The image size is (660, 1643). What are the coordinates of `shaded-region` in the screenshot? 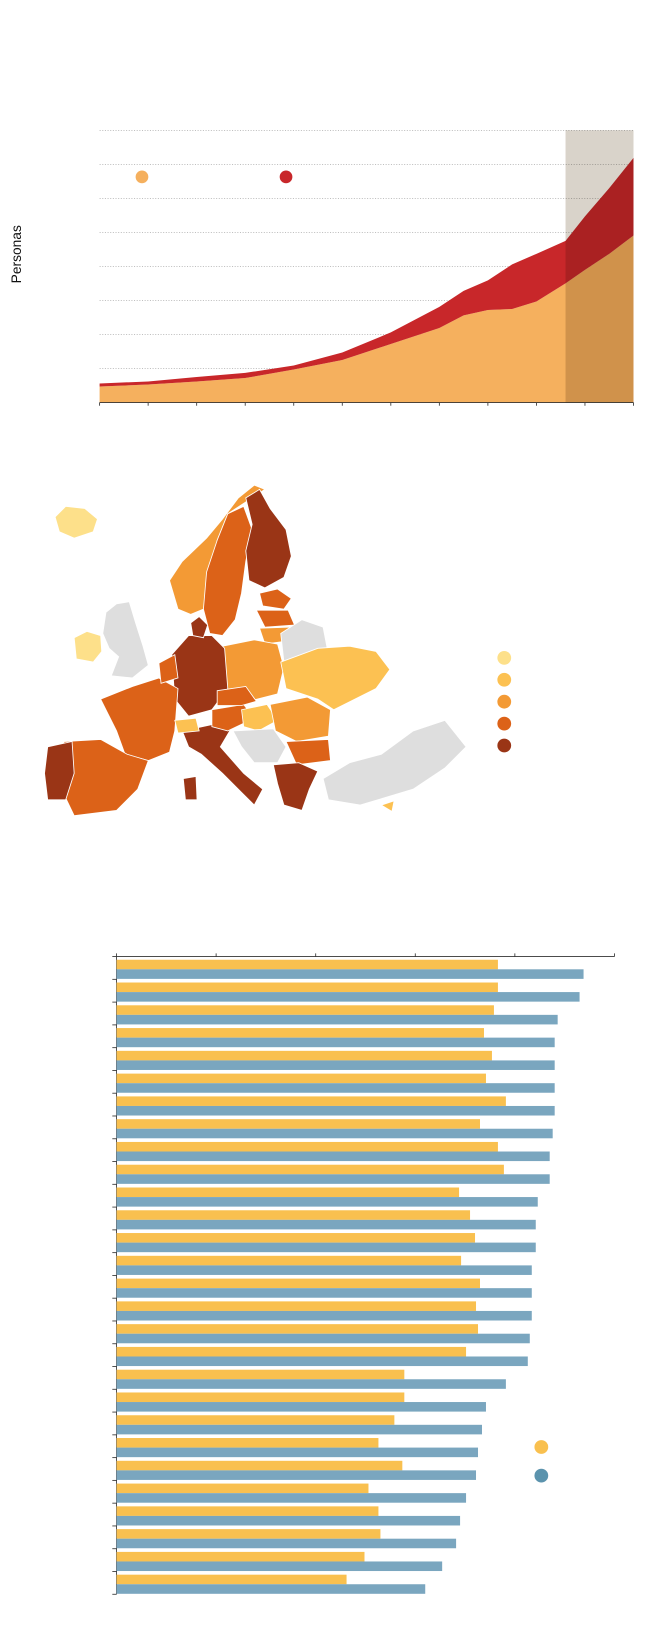 It's located at (599, 266).